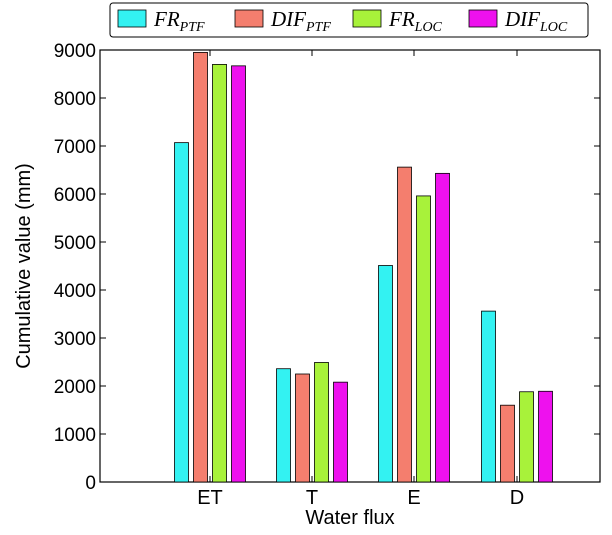 This screenshot has height=535, width=612. I want to click on y-tick-label: 9000, so click(75, 51).